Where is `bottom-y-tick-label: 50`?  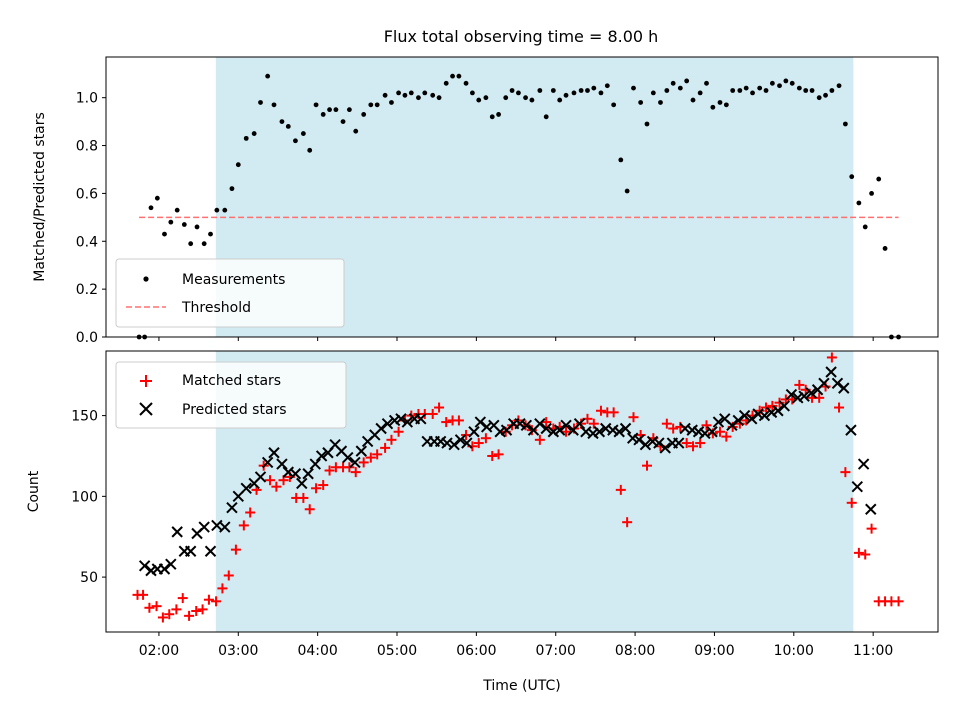
bottom-y-tick-label: 50 is located at coordinates (89, 578).